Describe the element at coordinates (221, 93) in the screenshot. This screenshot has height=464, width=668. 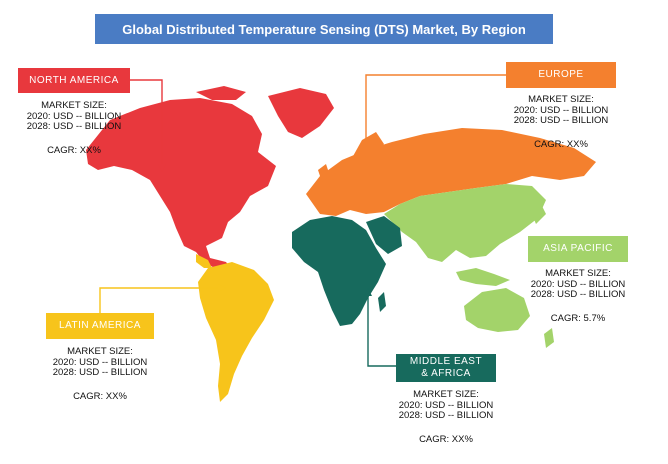
I see `arctic-islands` at that location.